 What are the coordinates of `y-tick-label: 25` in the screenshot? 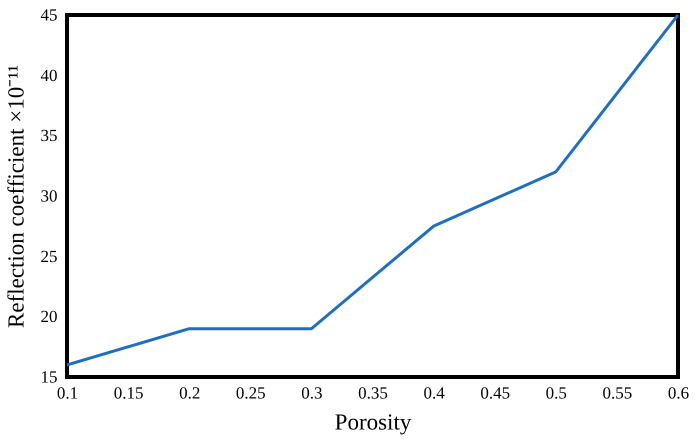 It's located at (49, 256).